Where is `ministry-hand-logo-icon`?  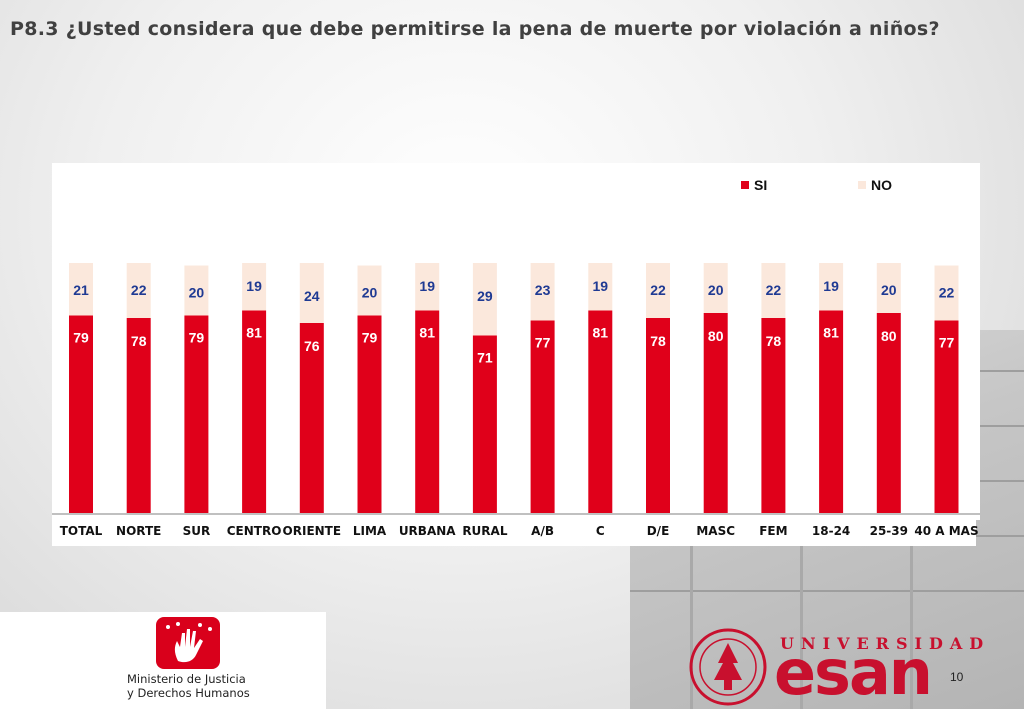 ministry-hand-logo-icon is located at coordinates (188, 643).